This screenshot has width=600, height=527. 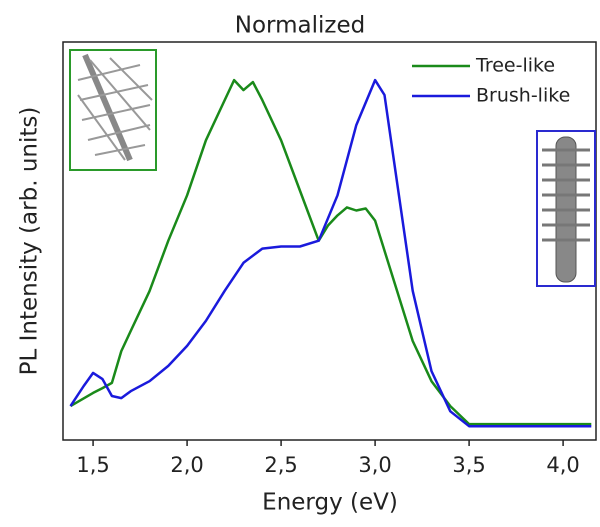 What do you see at coordinates (30, 241) in the screenshot?
I see `y-axis-label: PL Intensity (arb. units)` at bounding box center [30, 241].